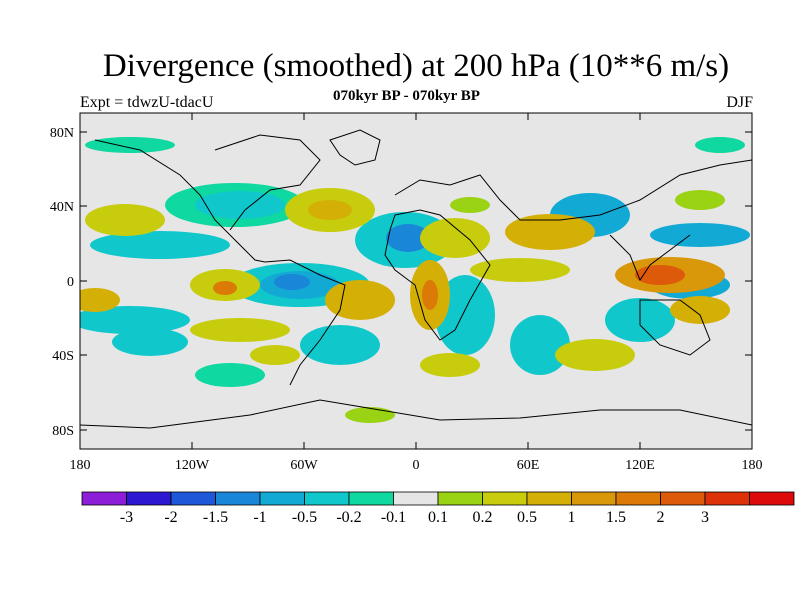 Image resolution: width=800 pixels, height=600 pixels. I want to click on season-label: DJF, so click(739, 102).